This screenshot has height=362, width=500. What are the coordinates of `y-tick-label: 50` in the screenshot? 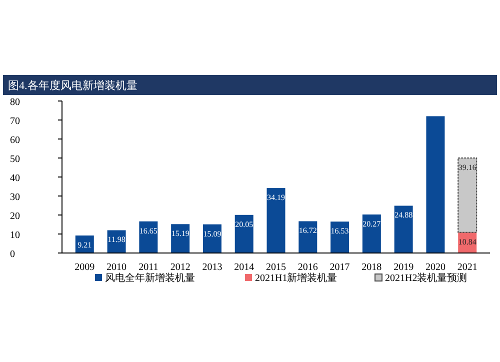 It's located at (15, 159).